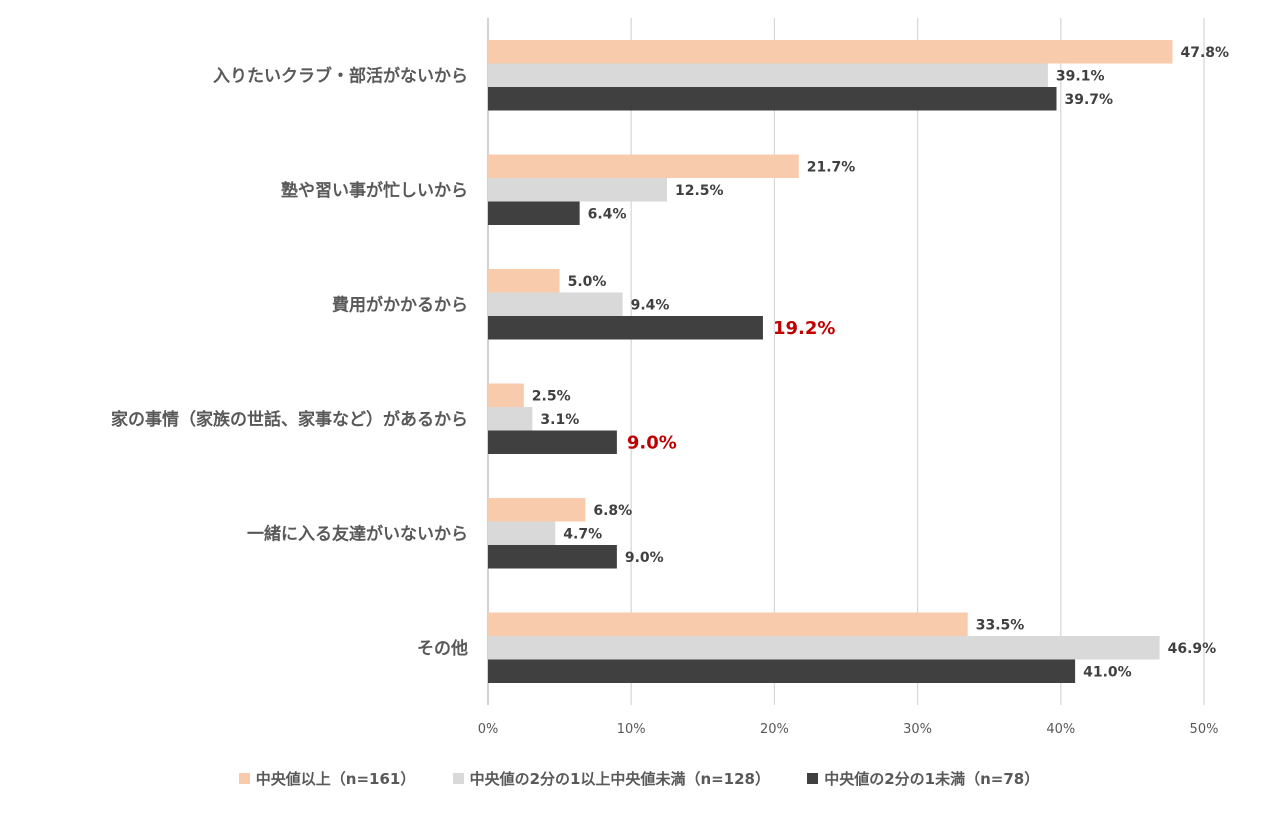 The height and width of the screenshot is (825, 1278). Describe the element at coordinates (848, 729) in the screenshot. I see `x-axis-ticks: 0% 10% 20% 30% 40% 50%` at that location.